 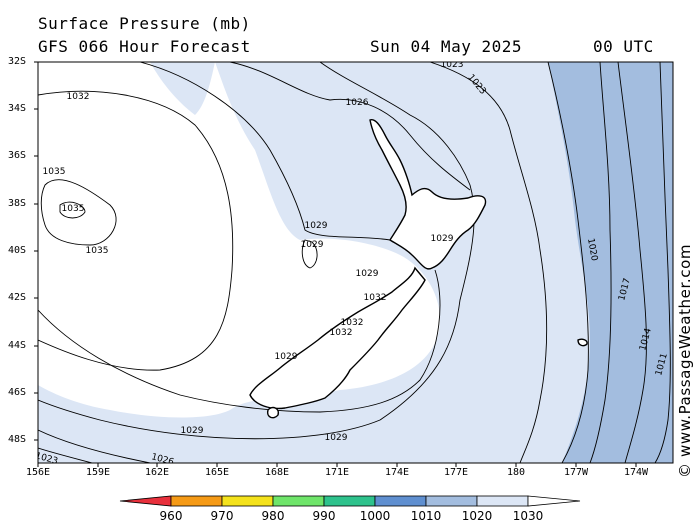 I want to click on forecast-time: 00 UTC, so click(x=623, y=46).